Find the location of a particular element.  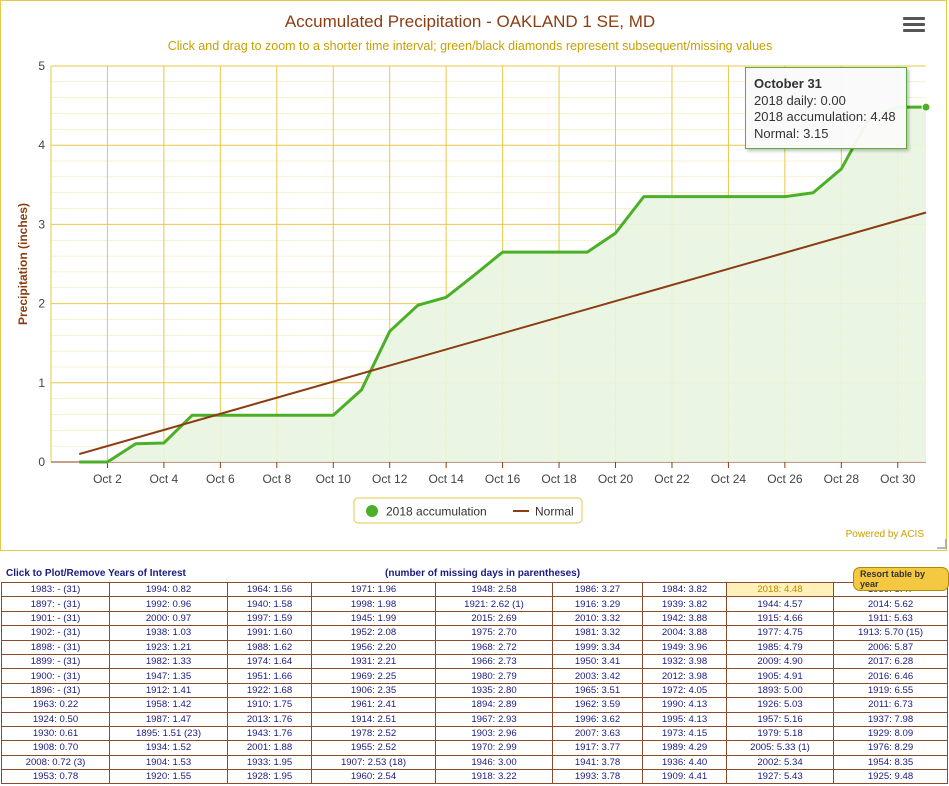

year-cell: 2000: 0.97 is located at coordinates (168, 618).